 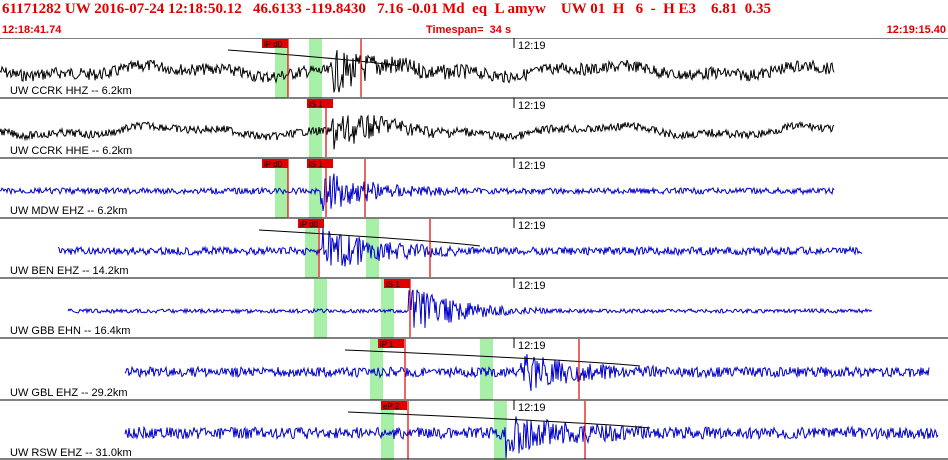 I want to click on station-label: UW CCRK HHE -- 6.2km, so click(x=71, y=151).